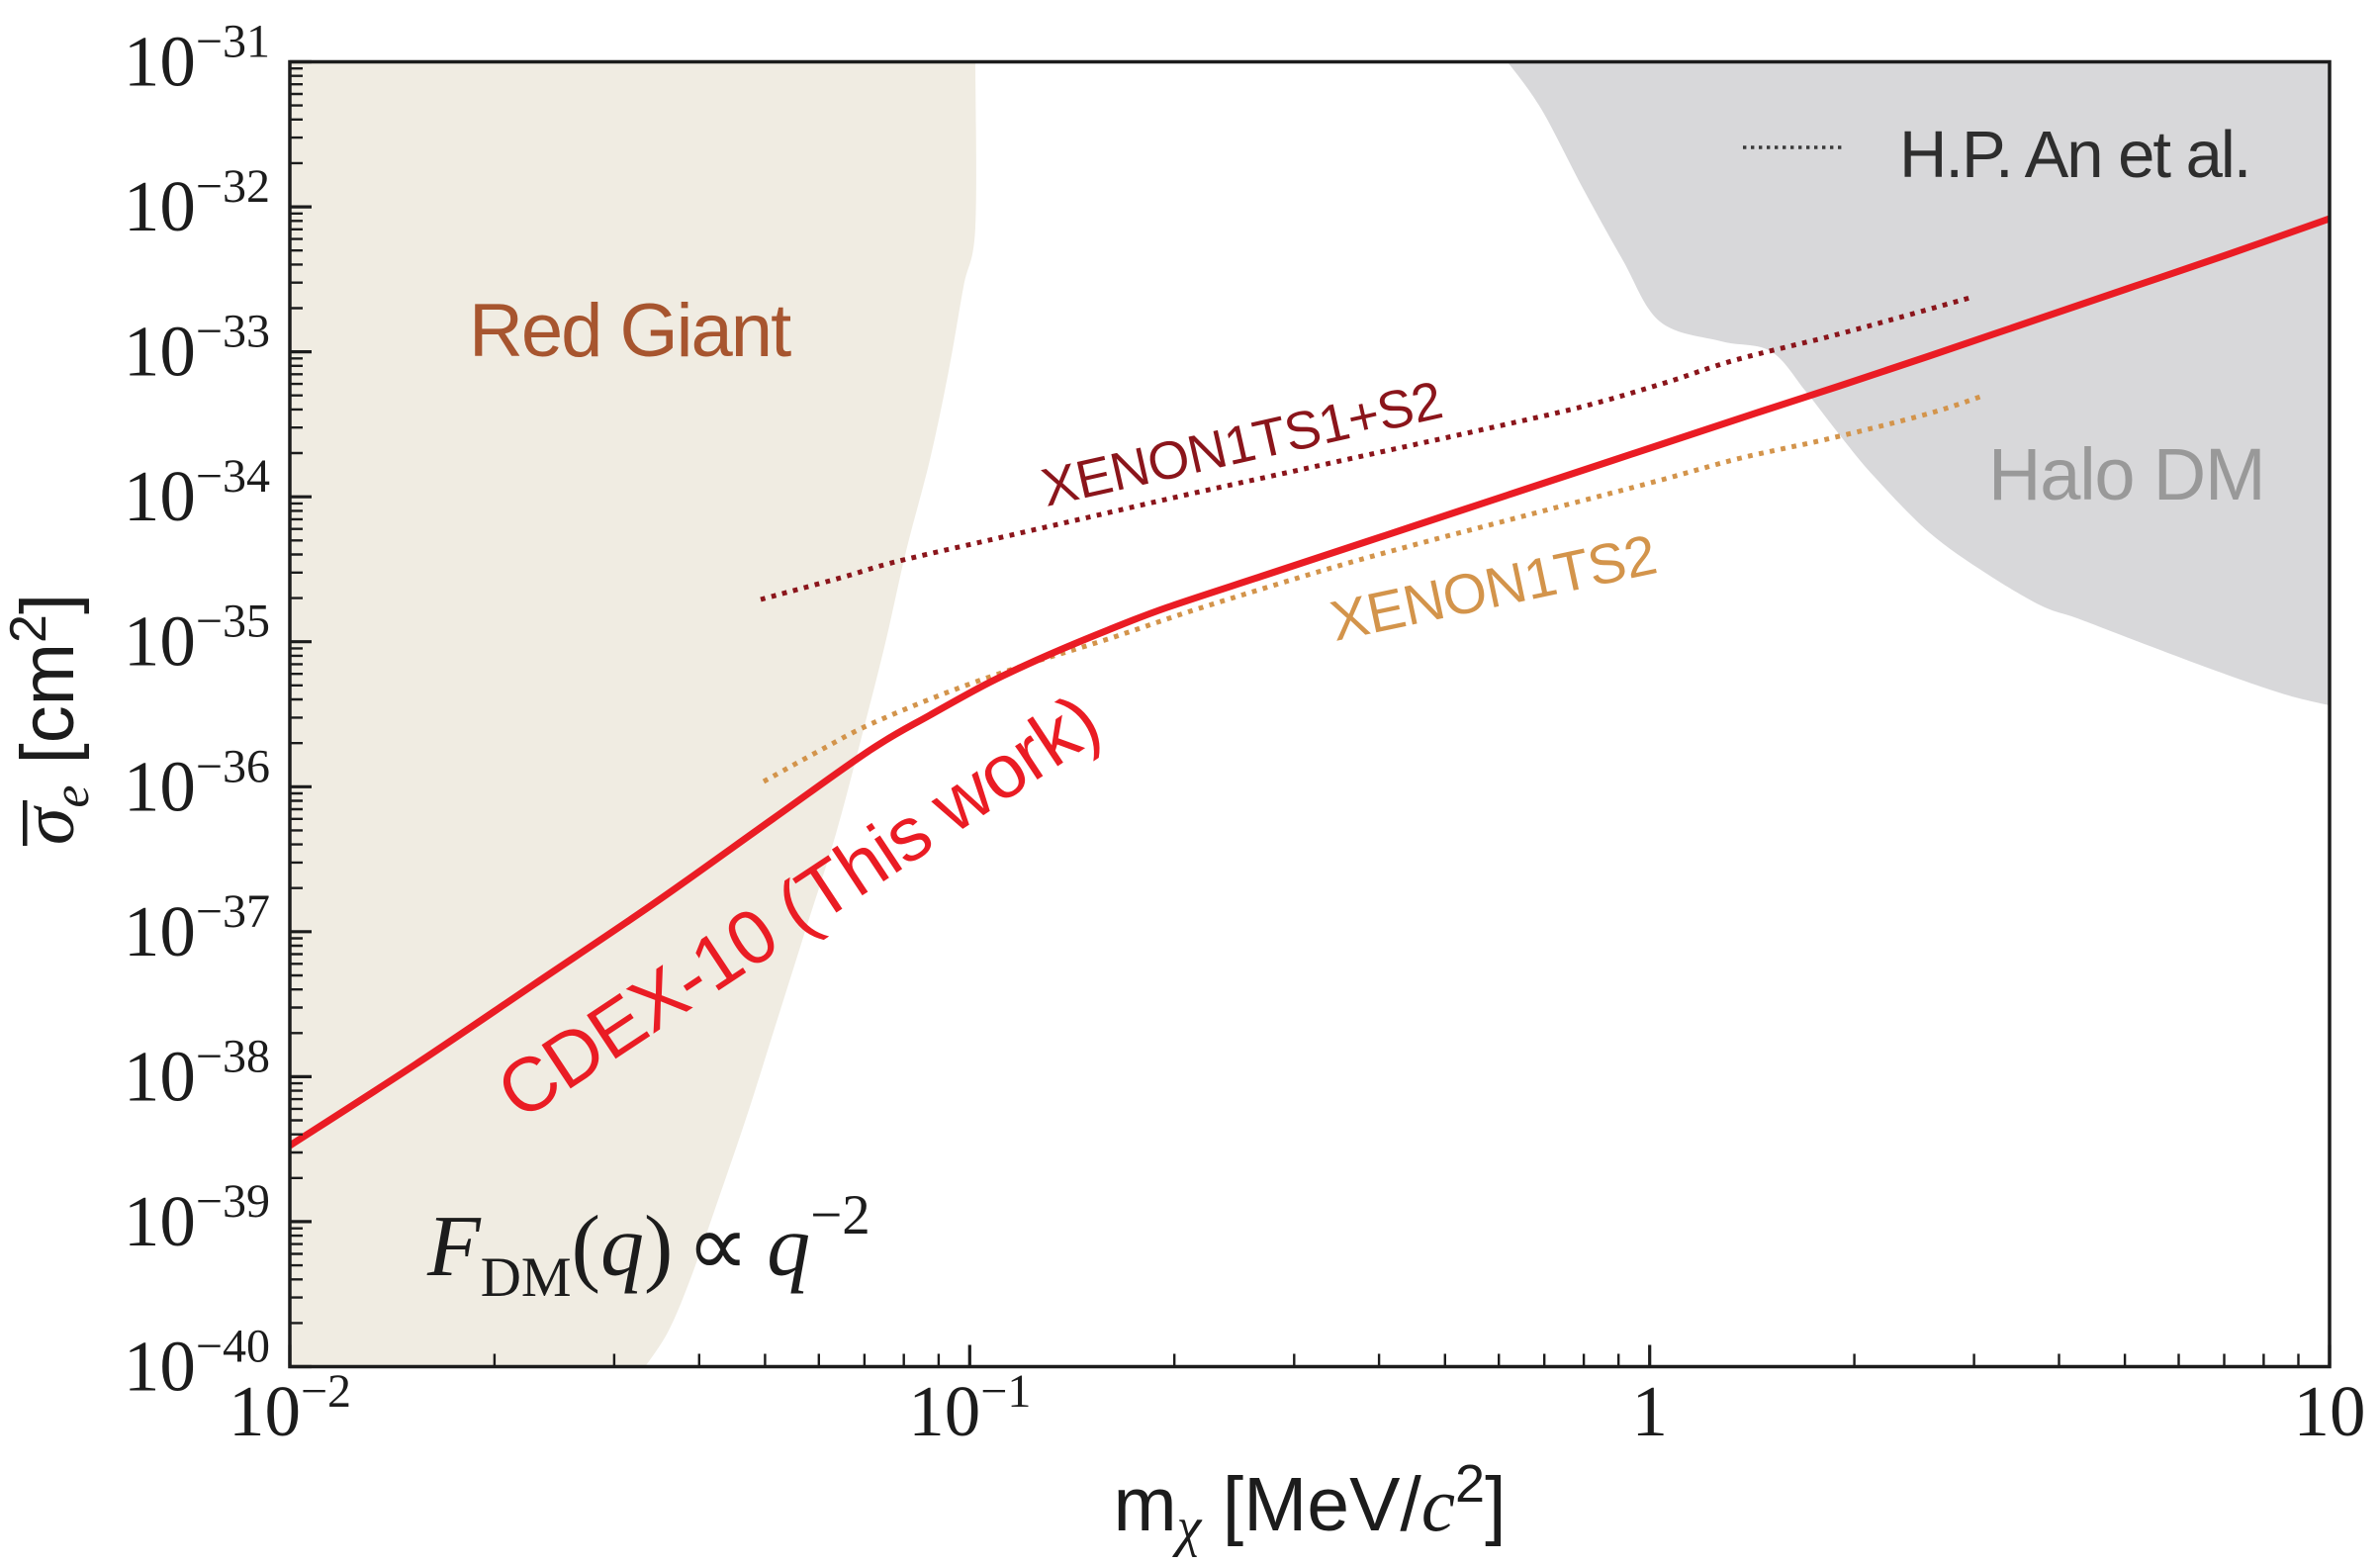 This screenshot has height=1564, width=2380. Describe the element at coordinates (2074, 155) in the screenshot. I see `svg-text: H.P. An et al.` at that location.